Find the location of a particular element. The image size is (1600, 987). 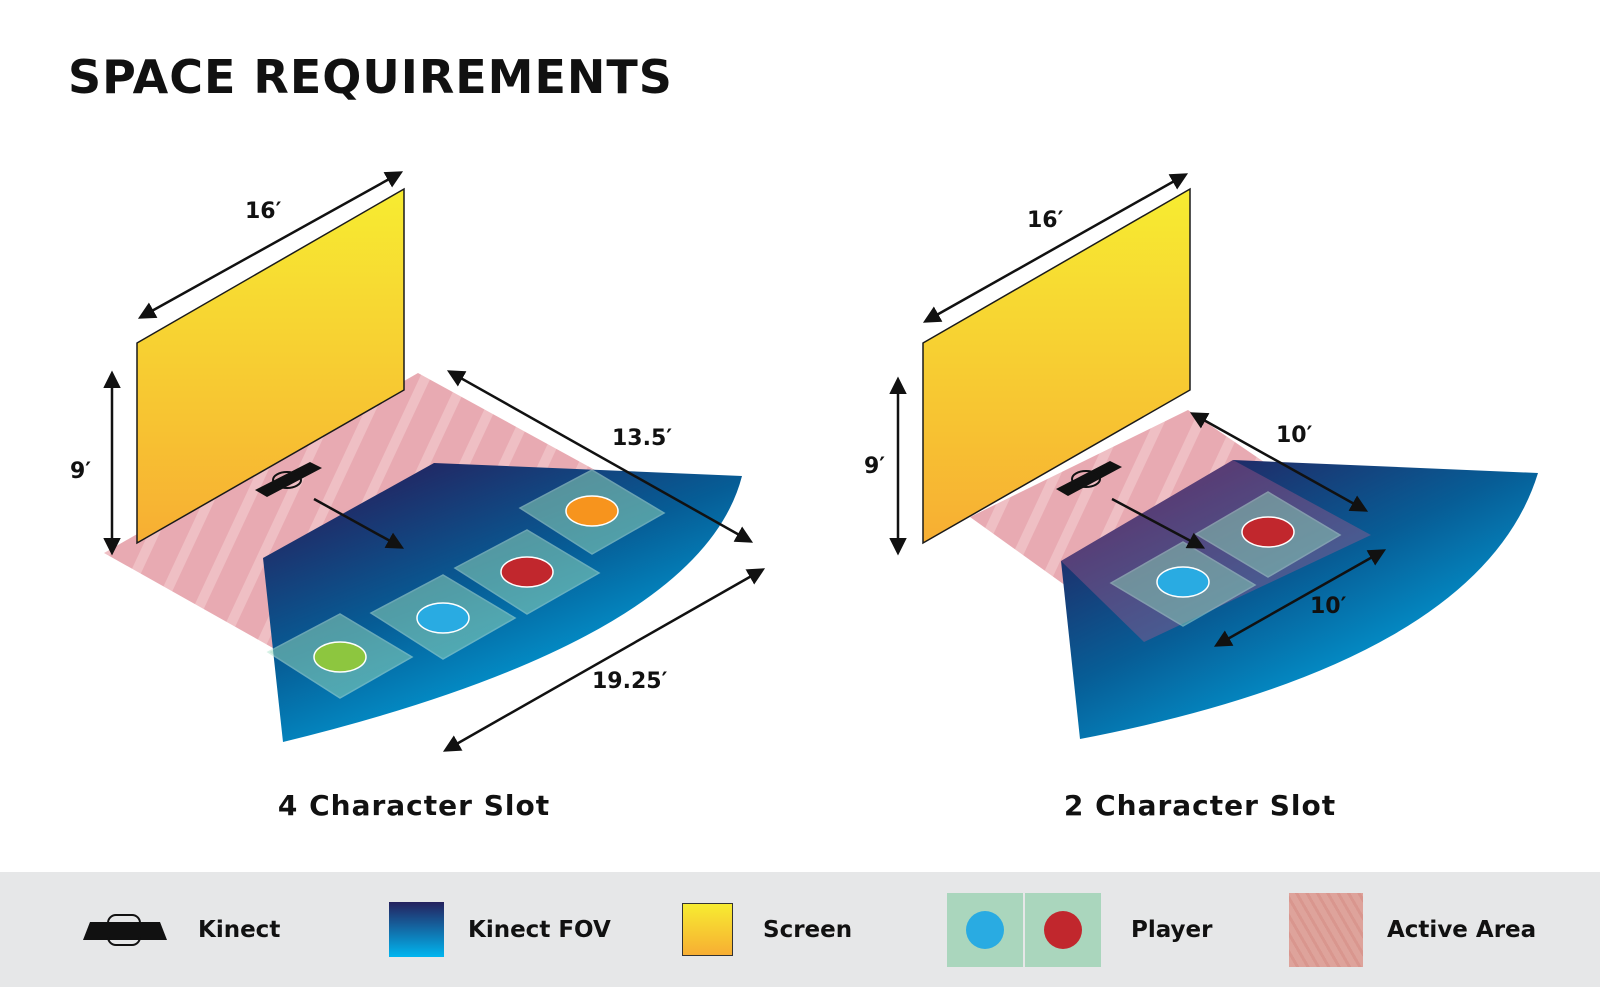

dim-active-width-label: 10′ is located at coordinates (1328, 606).